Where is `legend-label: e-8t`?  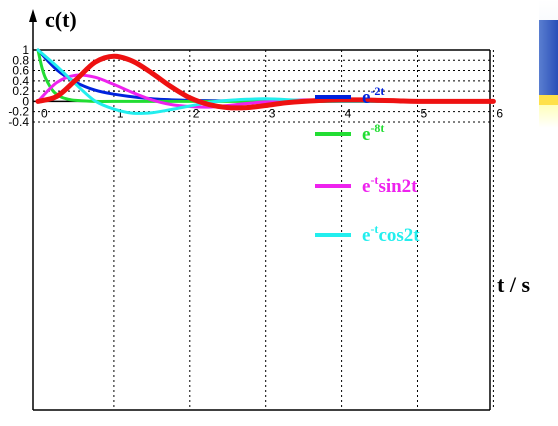 legend-label: e-8t is located at coordinates (373, 133).